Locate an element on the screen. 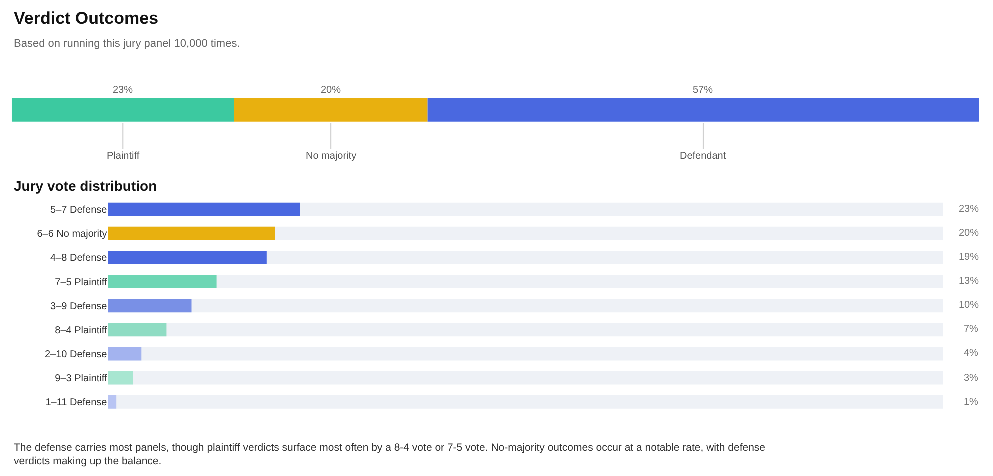 The width and height of the screenshot is (993, 476). y-tick-label: 8–4 Plaintiff is located at coordinates (81, 330).